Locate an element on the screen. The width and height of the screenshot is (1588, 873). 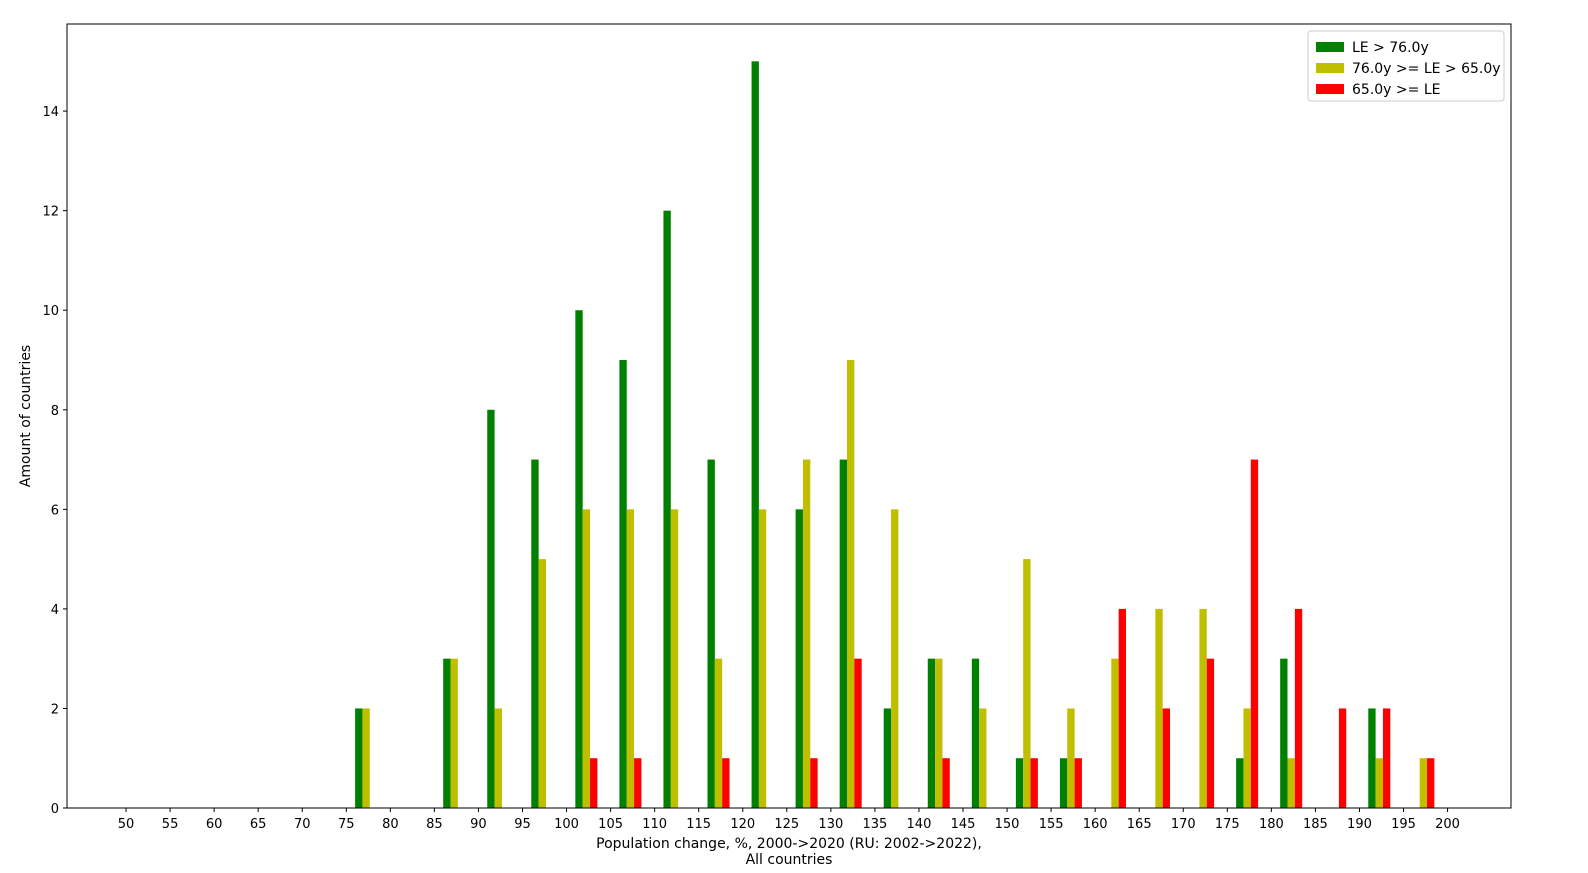
x-tick-label: 75 is located at coordinates (346, 824).